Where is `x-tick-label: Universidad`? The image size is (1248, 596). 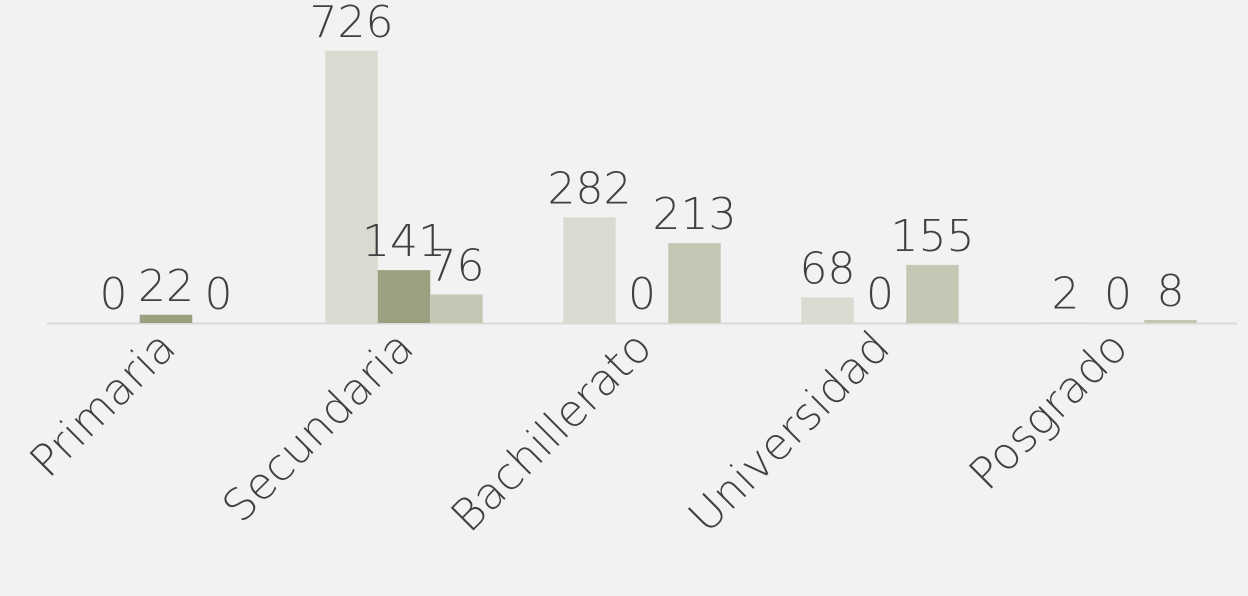
x-tick-label: Universidad is located at coordinates (789, 432).